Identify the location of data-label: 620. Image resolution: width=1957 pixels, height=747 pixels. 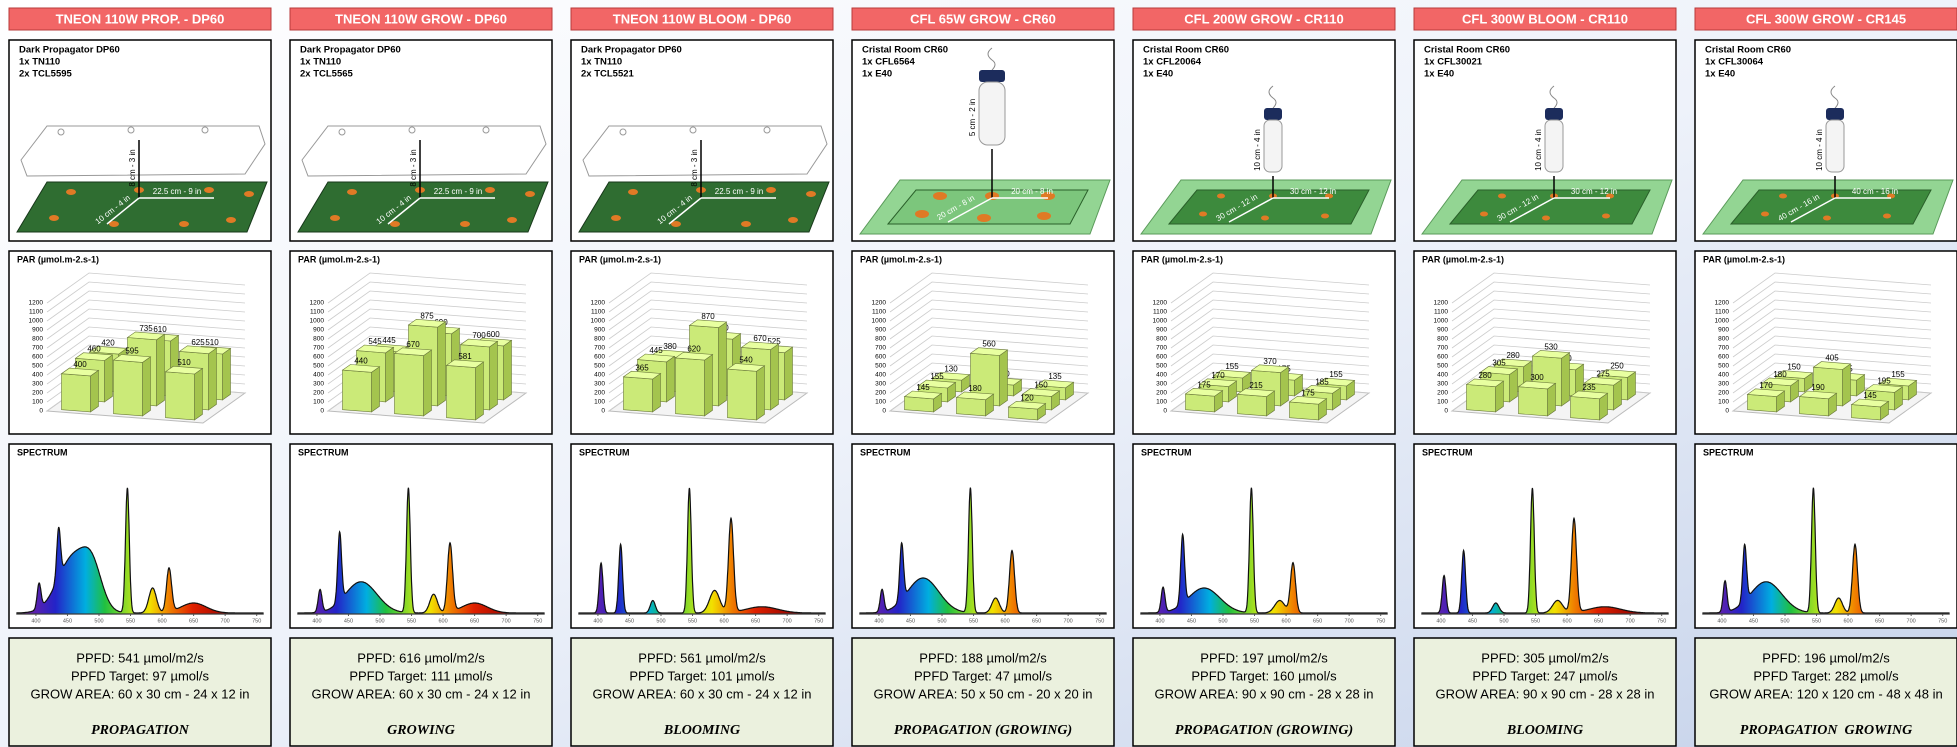
(694, 348).